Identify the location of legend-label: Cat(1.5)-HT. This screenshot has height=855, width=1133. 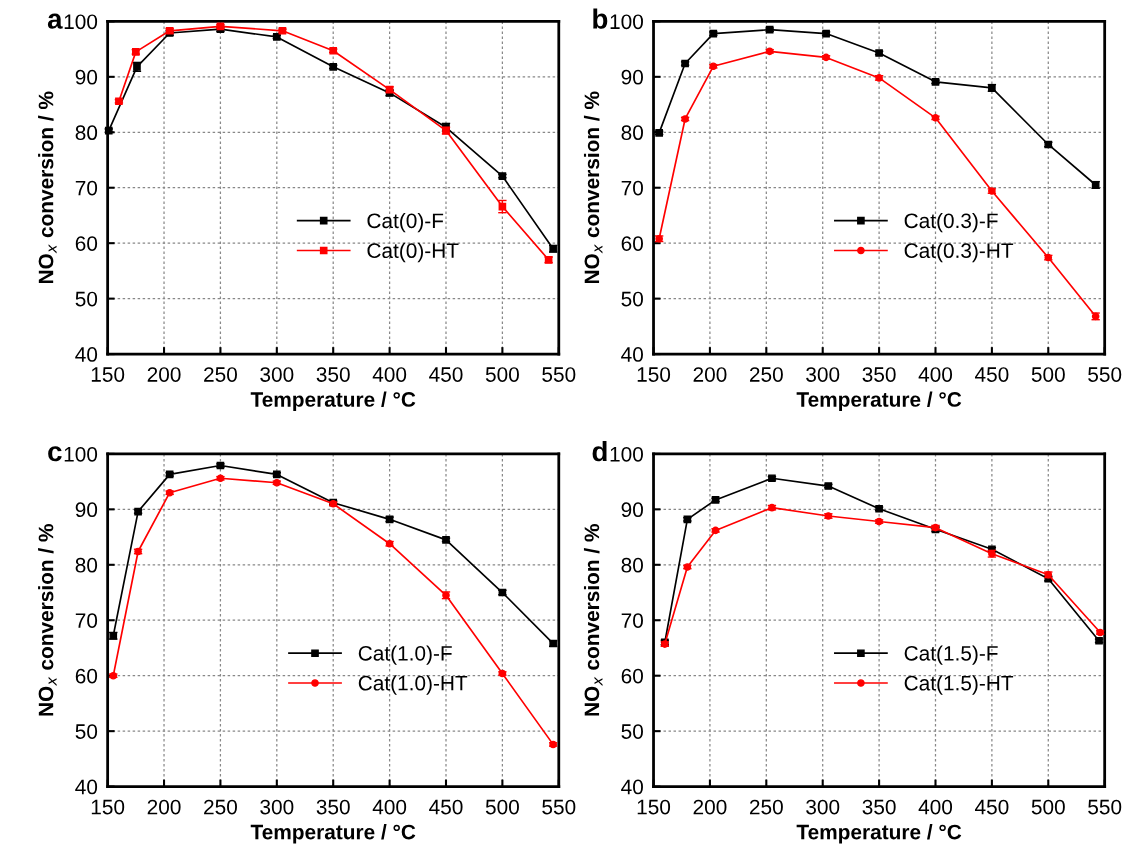
(959, 685).